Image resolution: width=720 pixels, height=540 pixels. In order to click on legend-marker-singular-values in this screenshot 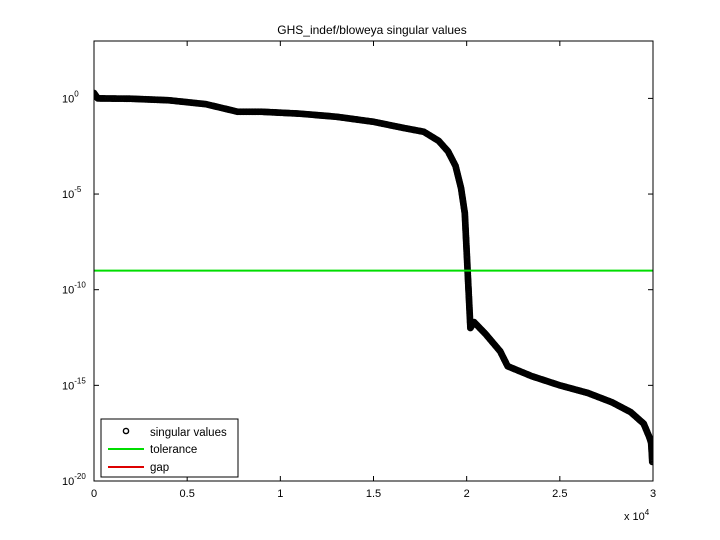, I will do `click(126, 431)`.